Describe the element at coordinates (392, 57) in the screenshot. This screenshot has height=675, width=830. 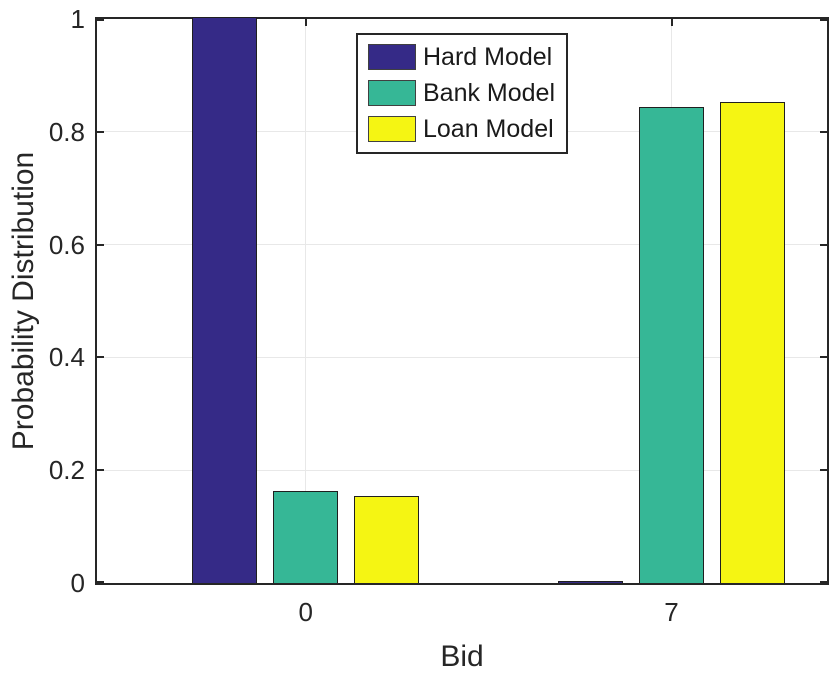
I see `legend-swatch-hard-model` at that location.